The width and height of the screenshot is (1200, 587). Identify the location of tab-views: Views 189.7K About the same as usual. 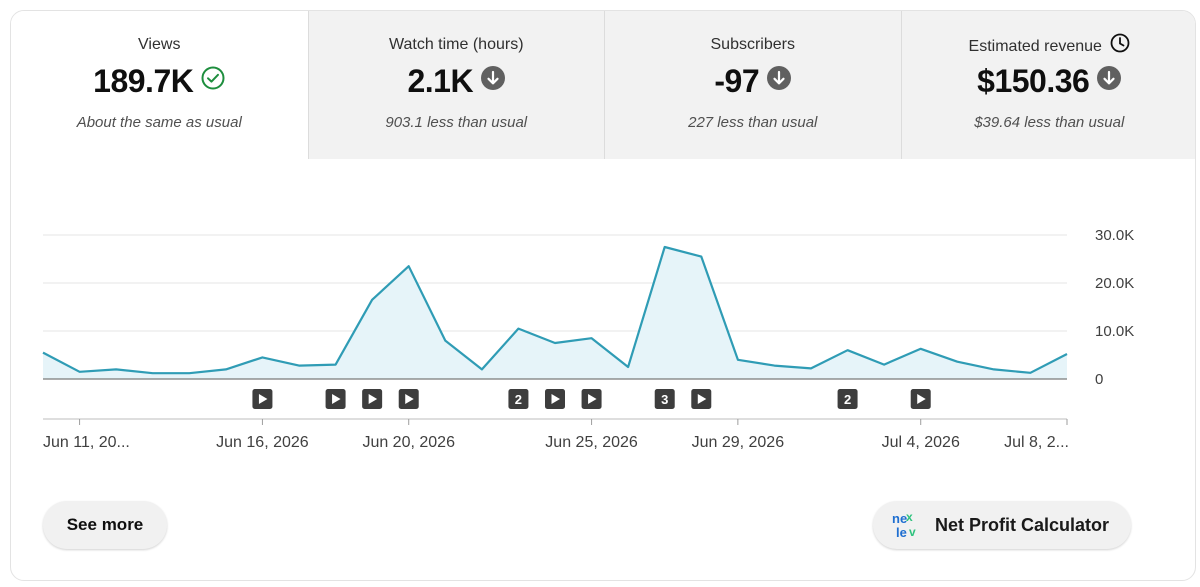
(159, 85).